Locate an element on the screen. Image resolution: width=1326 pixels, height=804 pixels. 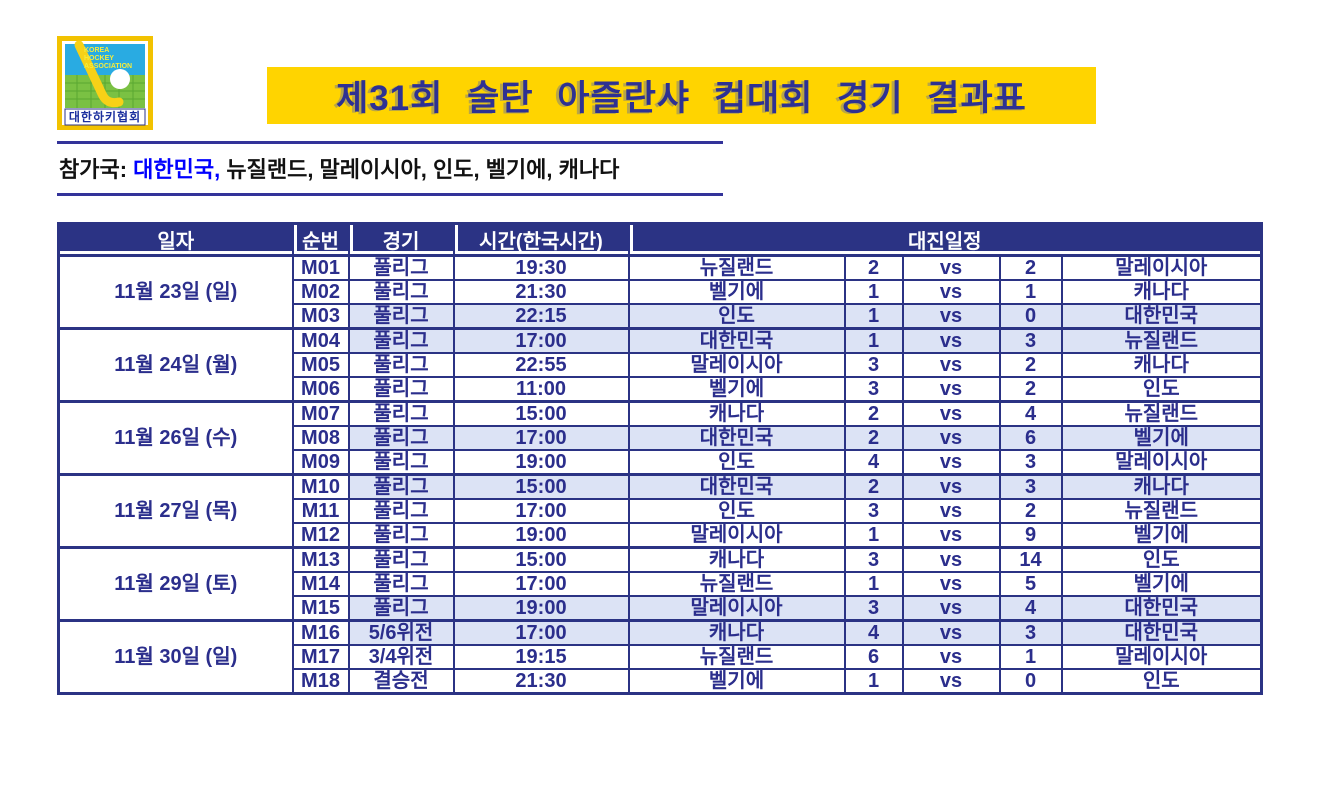
hockey-association-logo-graphic: KOREA HOCKEY ASSOCIATION 대한하키협회 is located at coordinates (105, 83).